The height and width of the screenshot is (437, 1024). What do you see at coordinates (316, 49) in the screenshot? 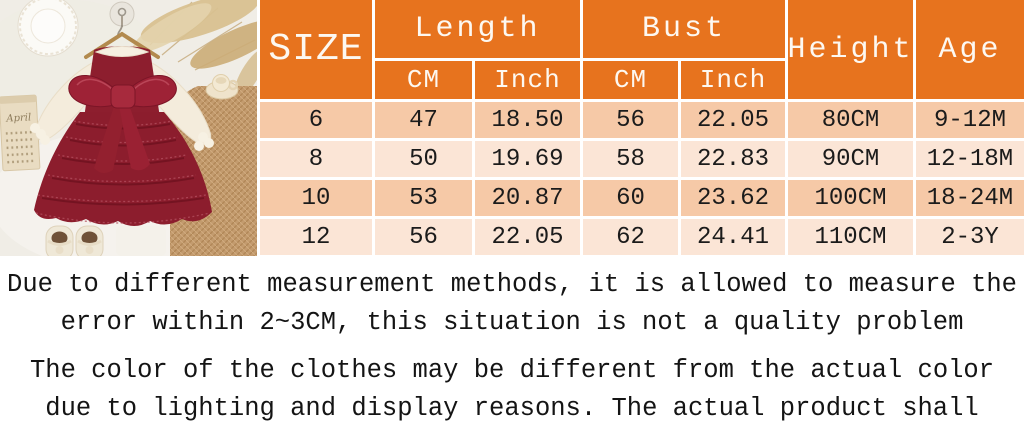
I see `header-size: SIZE` at bounding box center [316, 49].